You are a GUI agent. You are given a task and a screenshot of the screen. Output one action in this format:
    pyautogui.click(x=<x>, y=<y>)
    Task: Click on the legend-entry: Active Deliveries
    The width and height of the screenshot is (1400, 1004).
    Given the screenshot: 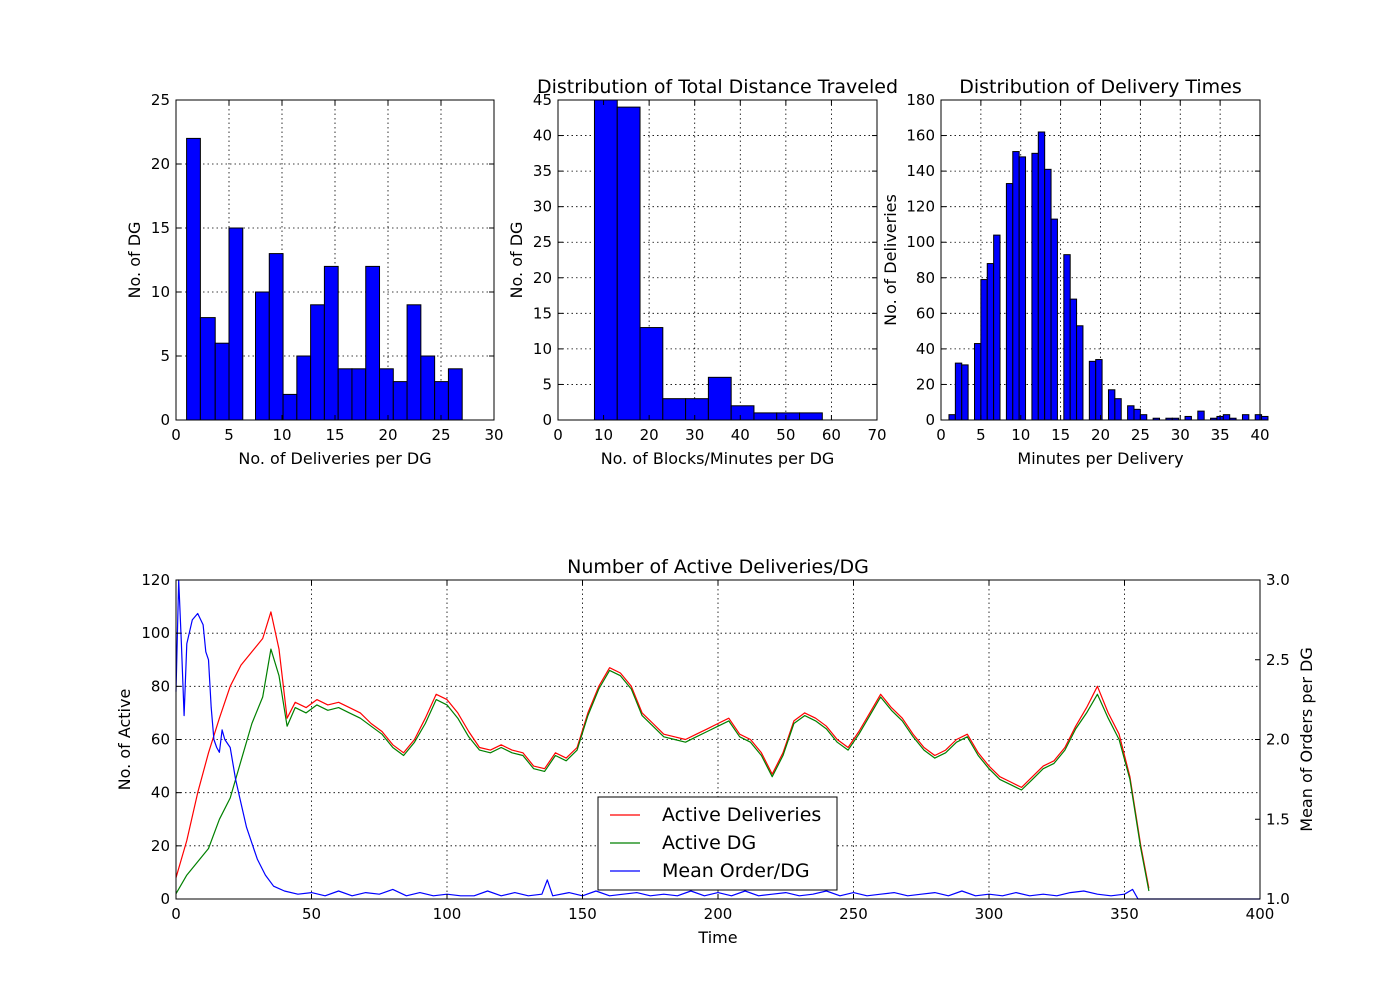 What is the action you would take?
    pyautogui.click(x=741, y=815)
    